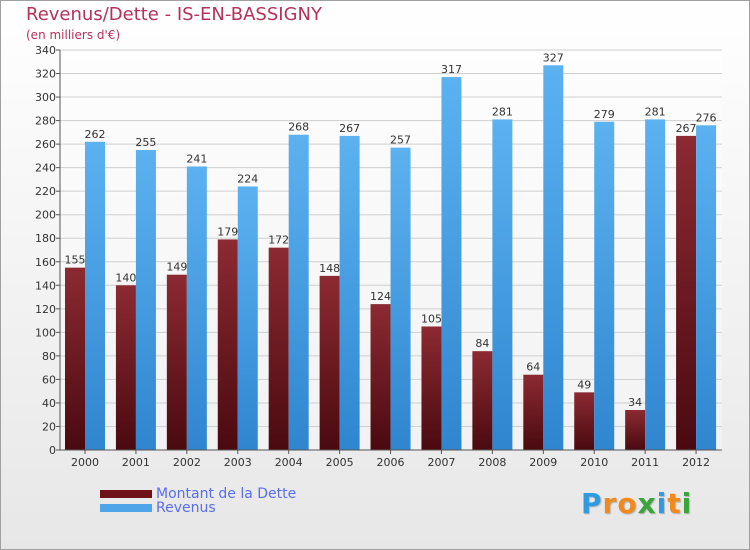 The width and height of the screenshot is (750, 550). I want to click on x-tick-label: 2011, so click(645, 462).